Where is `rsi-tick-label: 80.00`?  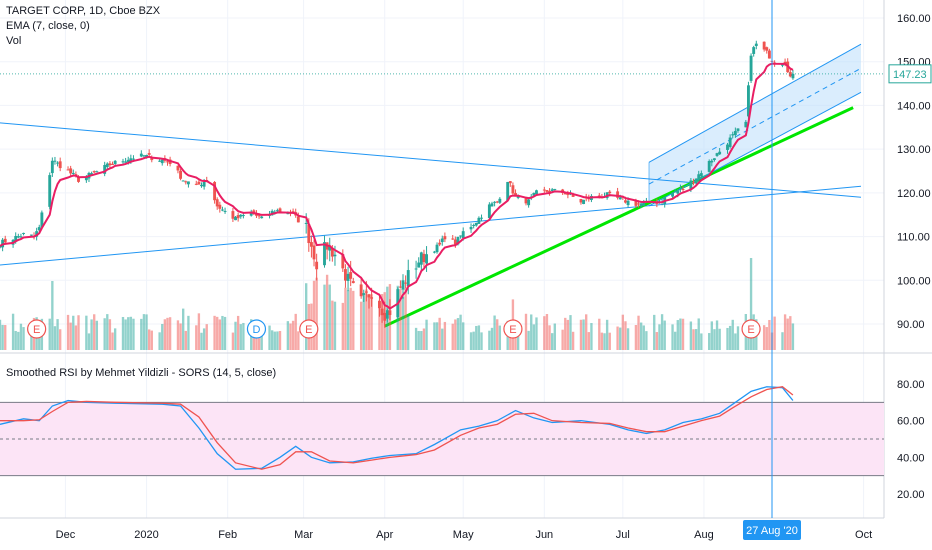 rsi-tick-label: 80.00 is located at coordinates (911, 385).